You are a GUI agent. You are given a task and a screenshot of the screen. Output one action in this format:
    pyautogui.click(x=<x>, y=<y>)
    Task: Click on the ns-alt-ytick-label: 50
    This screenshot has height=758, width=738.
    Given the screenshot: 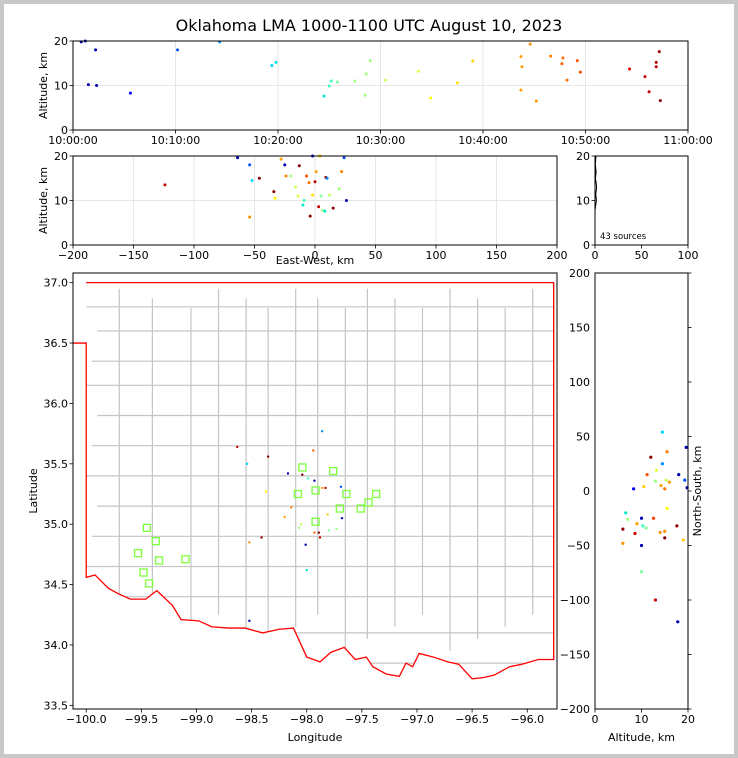 What is the action you would take?
    pyautogui.click(x=583, y=437)
    